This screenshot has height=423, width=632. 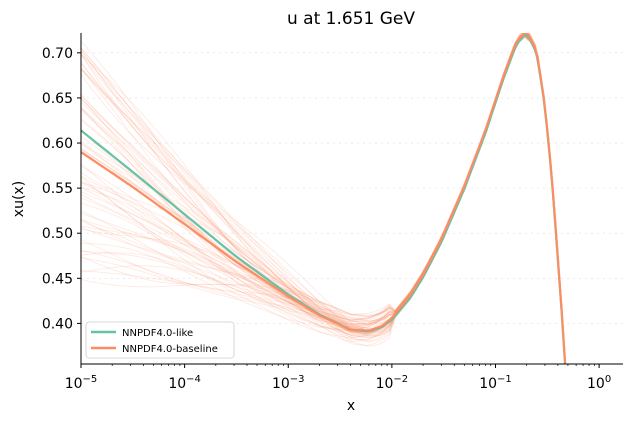 What do you see at coordinates (57, 189) in the screenshot?
I see `y-tick-label: 0.55` at bounding box center [57, 189].